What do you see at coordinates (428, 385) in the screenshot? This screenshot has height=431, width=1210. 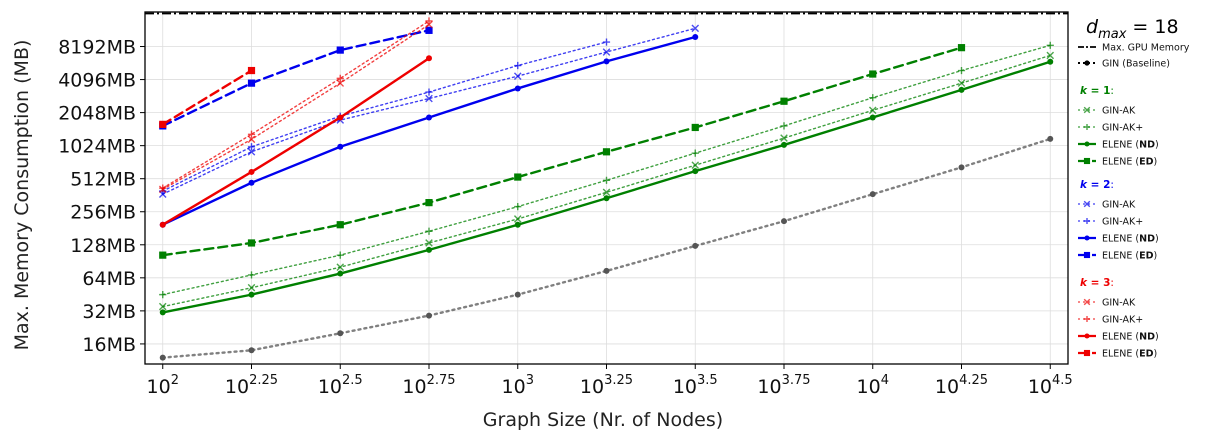 I see `x-tick-label: 102.75` at bounding box center [428, 385].